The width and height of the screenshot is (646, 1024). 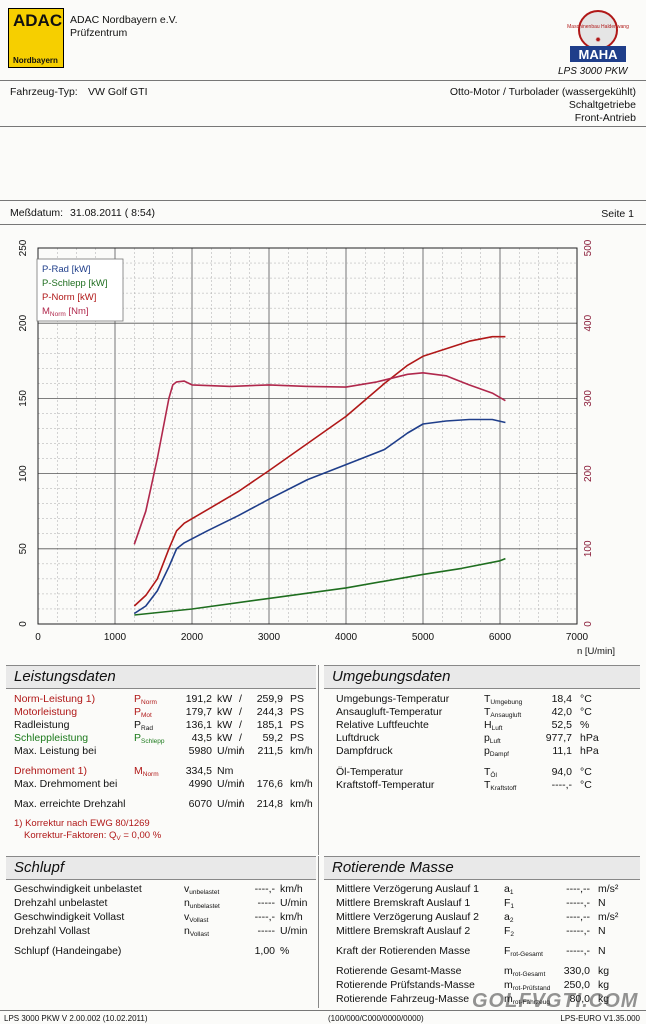 I want to click on umgebung-label: Umgebungs-Temperatur, so click(x=393, y=699).